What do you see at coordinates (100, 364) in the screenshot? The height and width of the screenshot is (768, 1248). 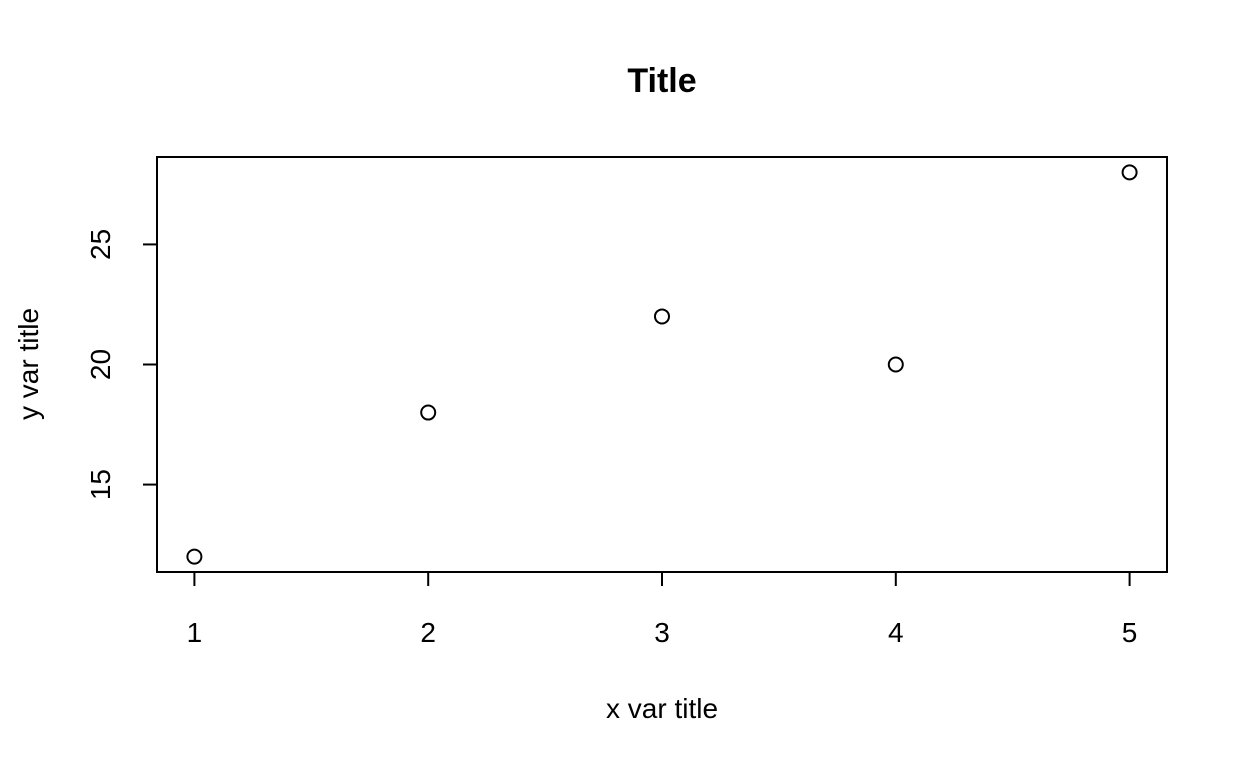 I see `y-tick-label: 20` at bounding box center [100, 364].